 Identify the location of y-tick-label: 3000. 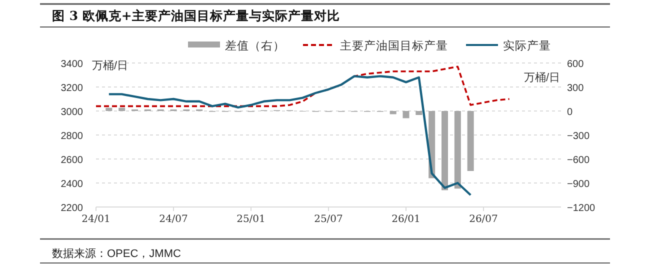
(72, 112).